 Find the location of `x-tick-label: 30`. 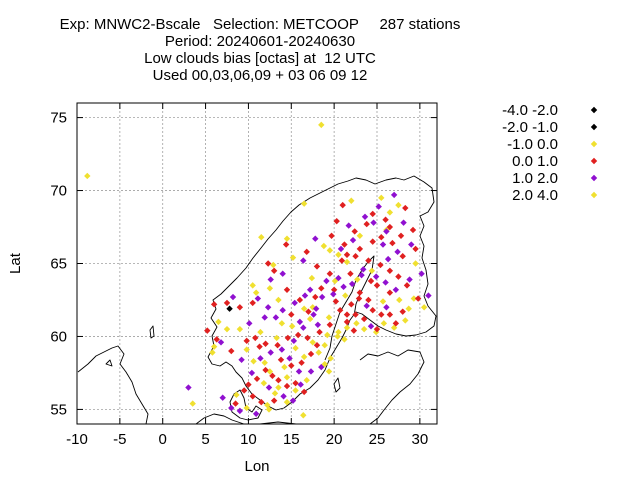

x-tick-label: 30 is located at coordinates (420, 439).